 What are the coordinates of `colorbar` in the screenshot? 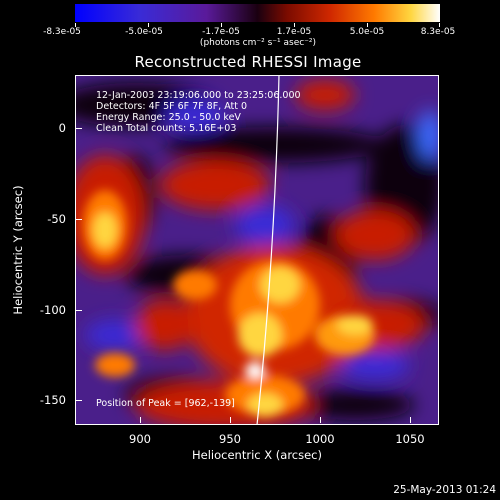 It's located at (257, 13).